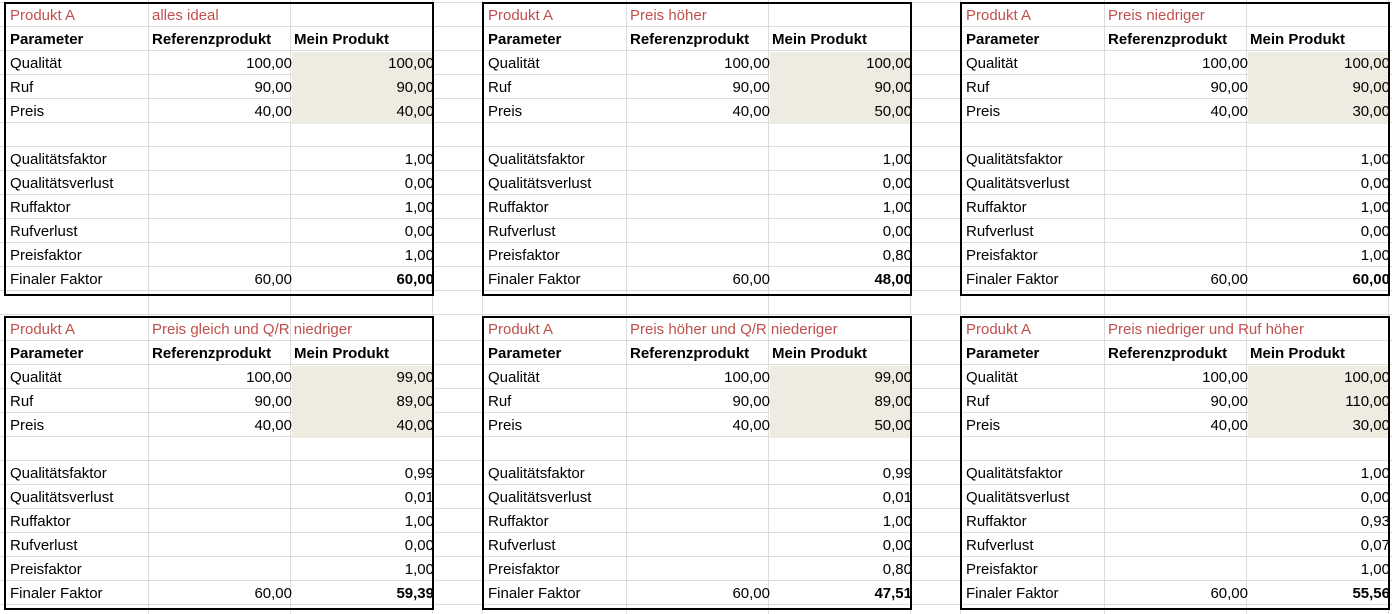  Describe the element at coordinates (897, 255) in the screenshot. I see `price-factor-value-cell: 0,80` at that location.